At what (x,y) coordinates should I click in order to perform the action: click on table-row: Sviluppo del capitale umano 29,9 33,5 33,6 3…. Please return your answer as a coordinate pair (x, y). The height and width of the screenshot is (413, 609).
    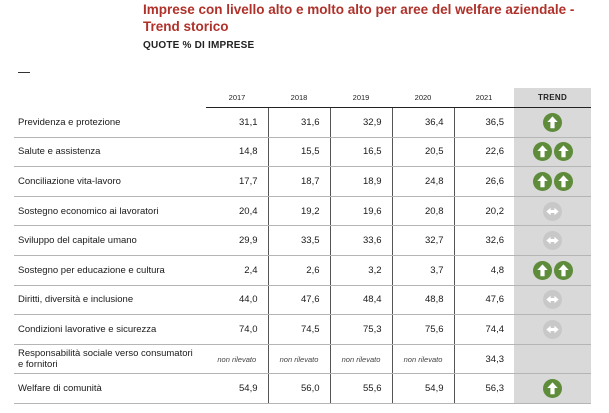
    Looking at the image, I should click on (302, 240).